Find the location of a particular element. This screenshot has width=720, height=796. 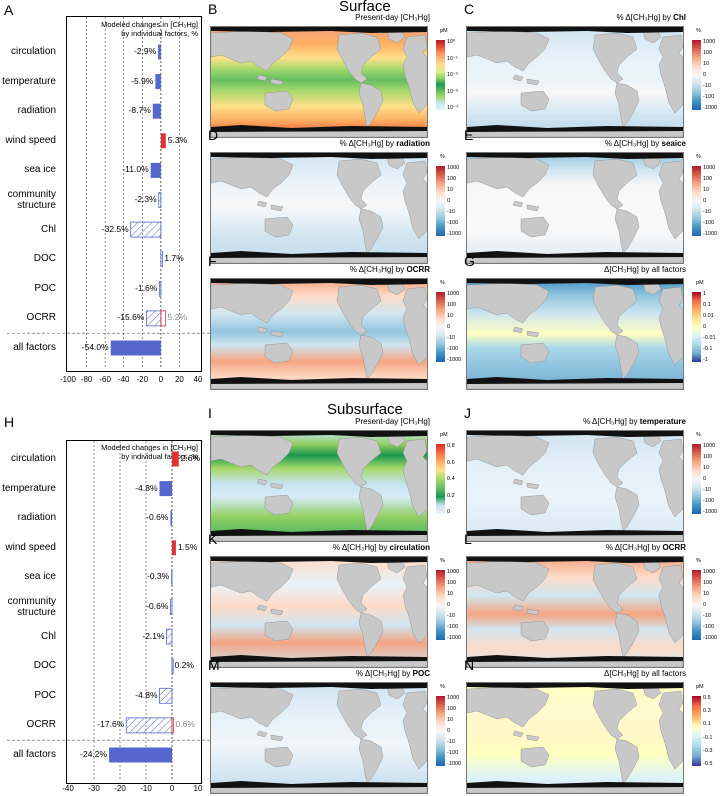

colorbar-tick-label: 1 is located at coordinates (705, 294).